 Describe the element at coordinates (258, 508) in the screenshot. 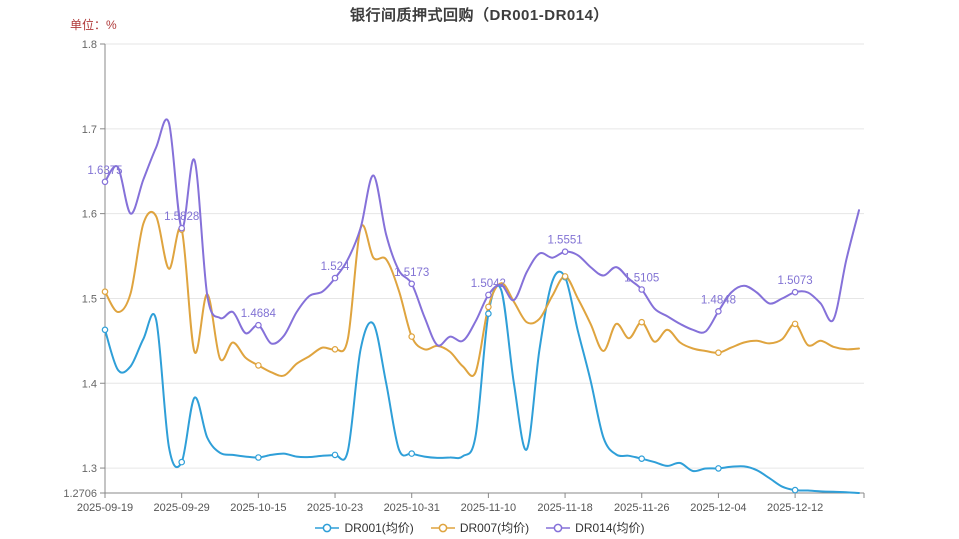

I see `x-axis-label: 2025-10-15` at that location.